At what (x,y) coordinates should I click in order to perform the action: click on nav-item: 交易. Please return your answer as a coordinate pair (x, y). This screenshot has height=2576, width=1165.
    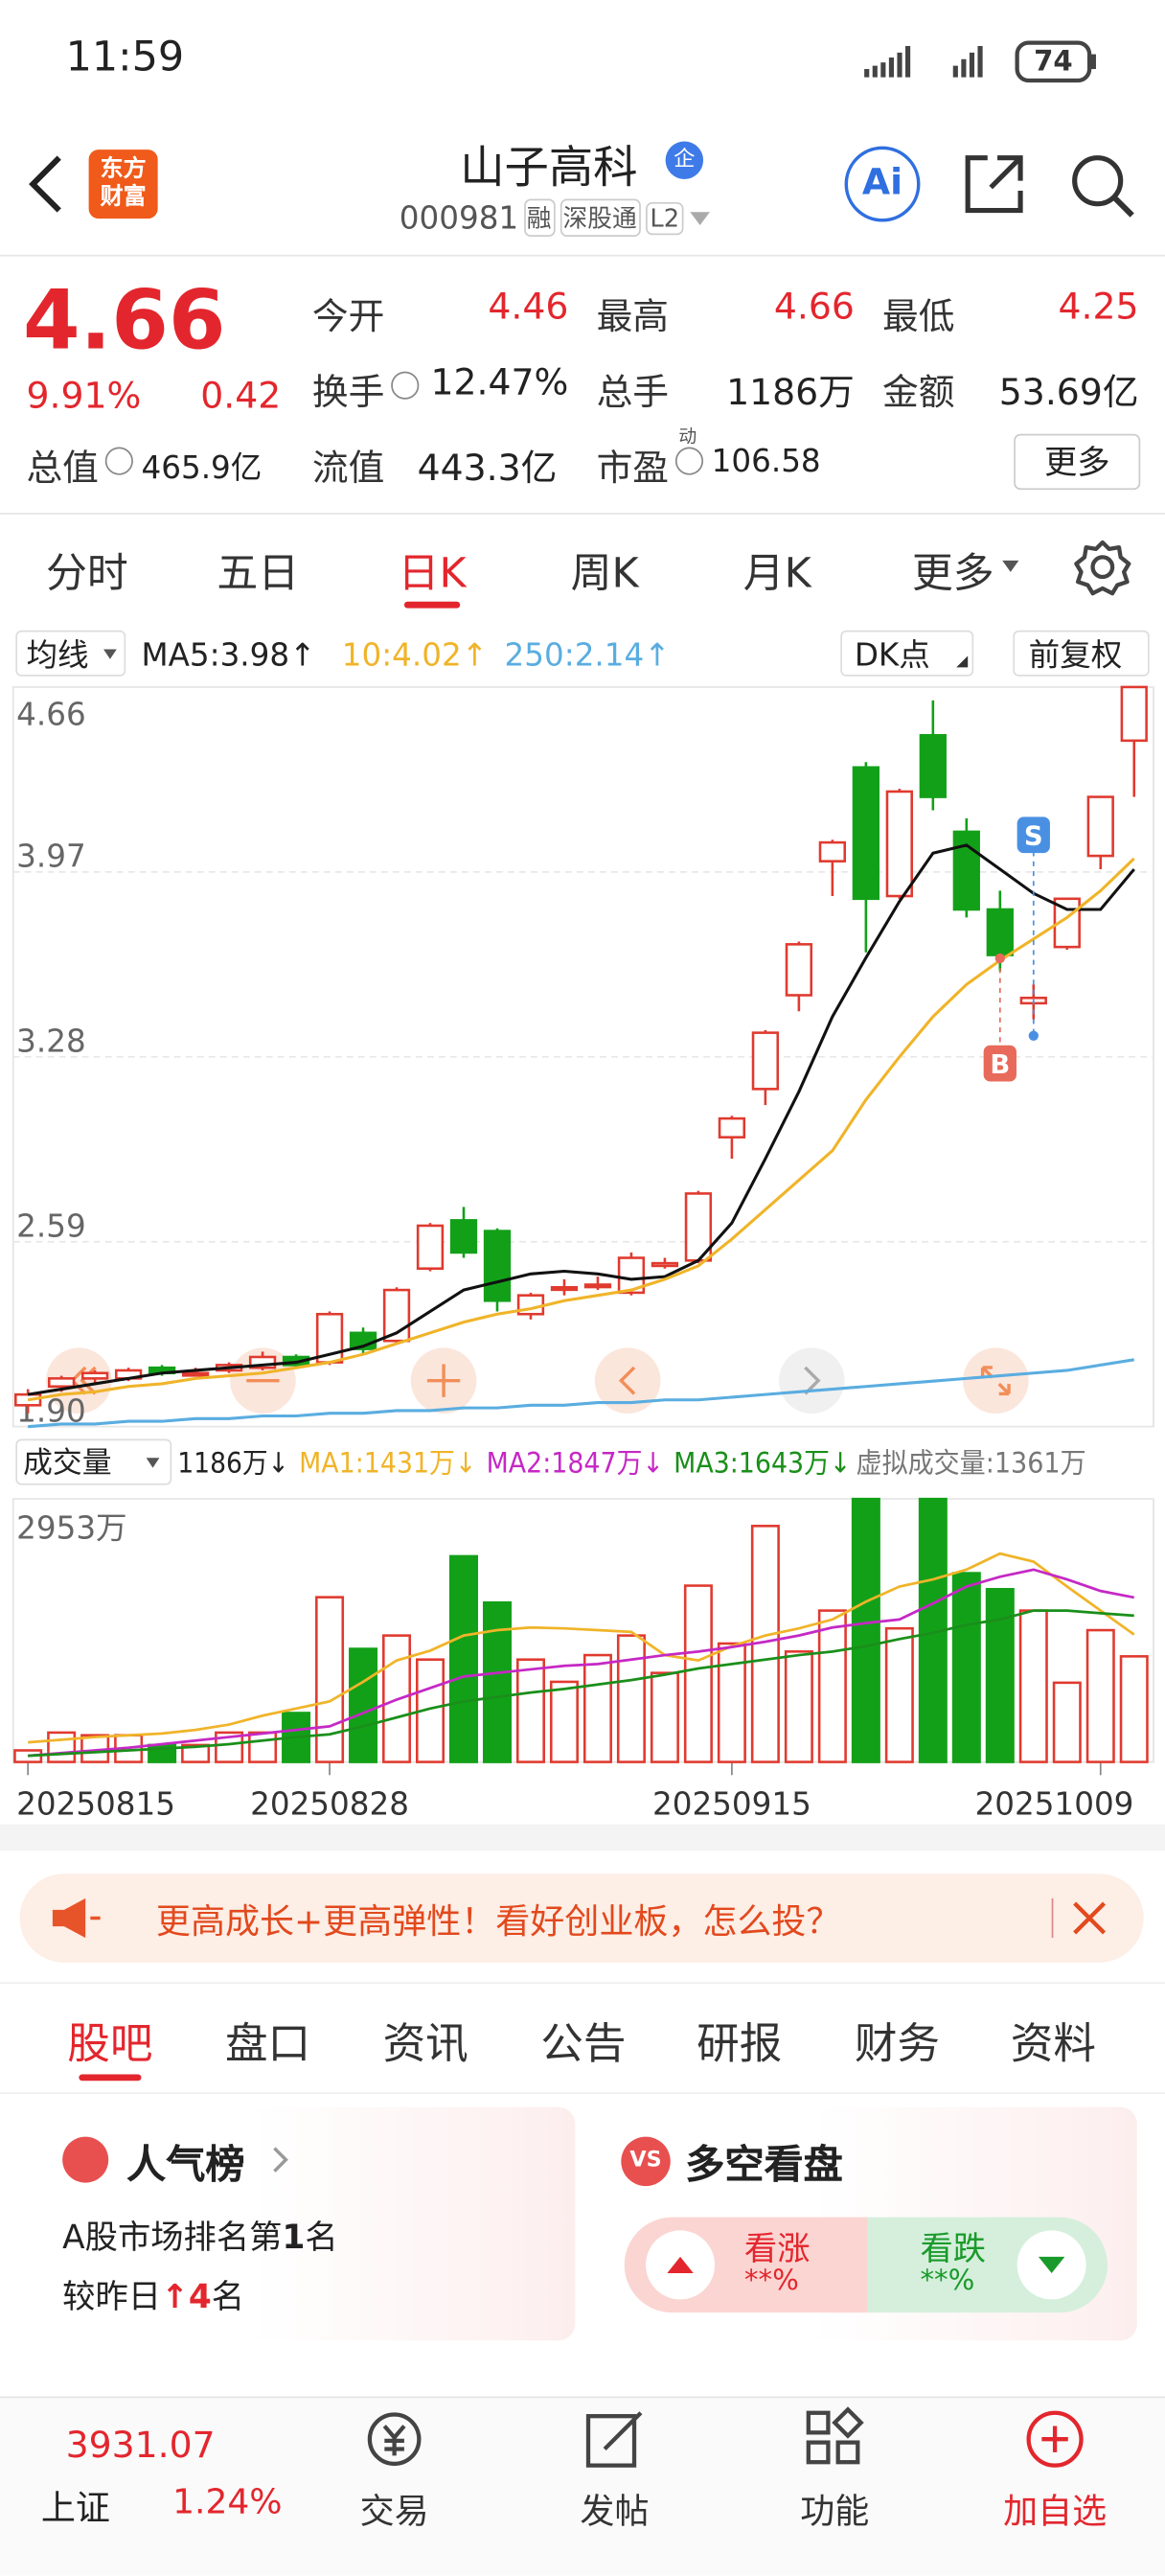
    Looking at the image, I should click on (394, 2512).